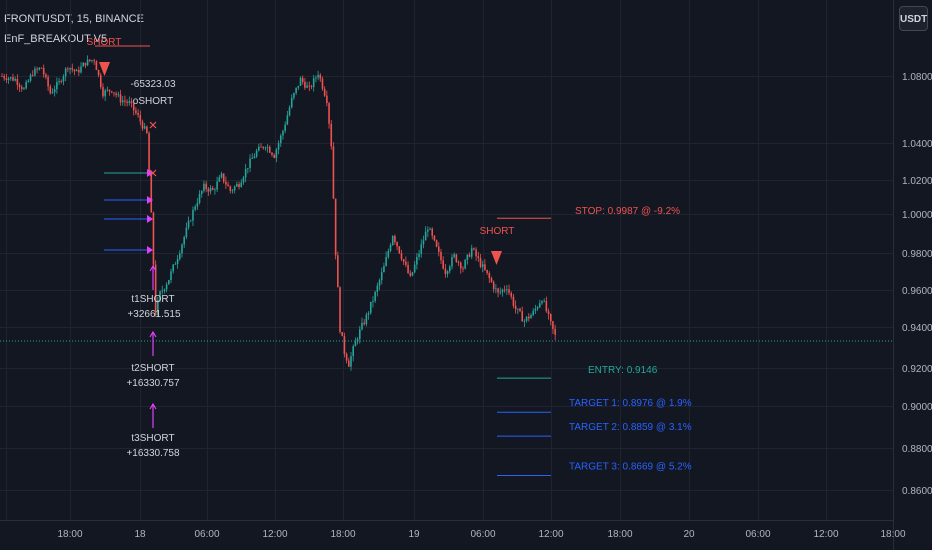 This screenshot has height=550, width=932. Describe the element at coordinates (152, 438) in the screenshot. I see `t3-tag-label: t3SHORT` at that location.